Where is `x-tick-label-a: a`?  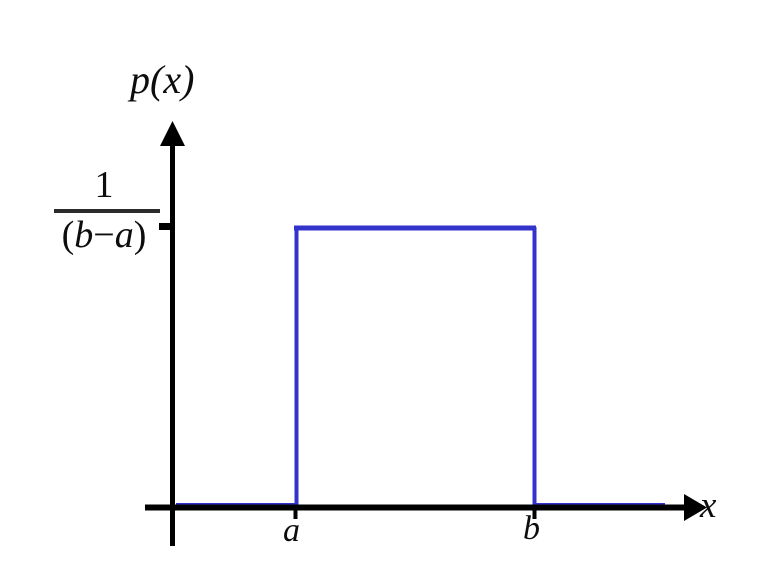 x-tick-label-a: a is located at coordinates (291, 531).